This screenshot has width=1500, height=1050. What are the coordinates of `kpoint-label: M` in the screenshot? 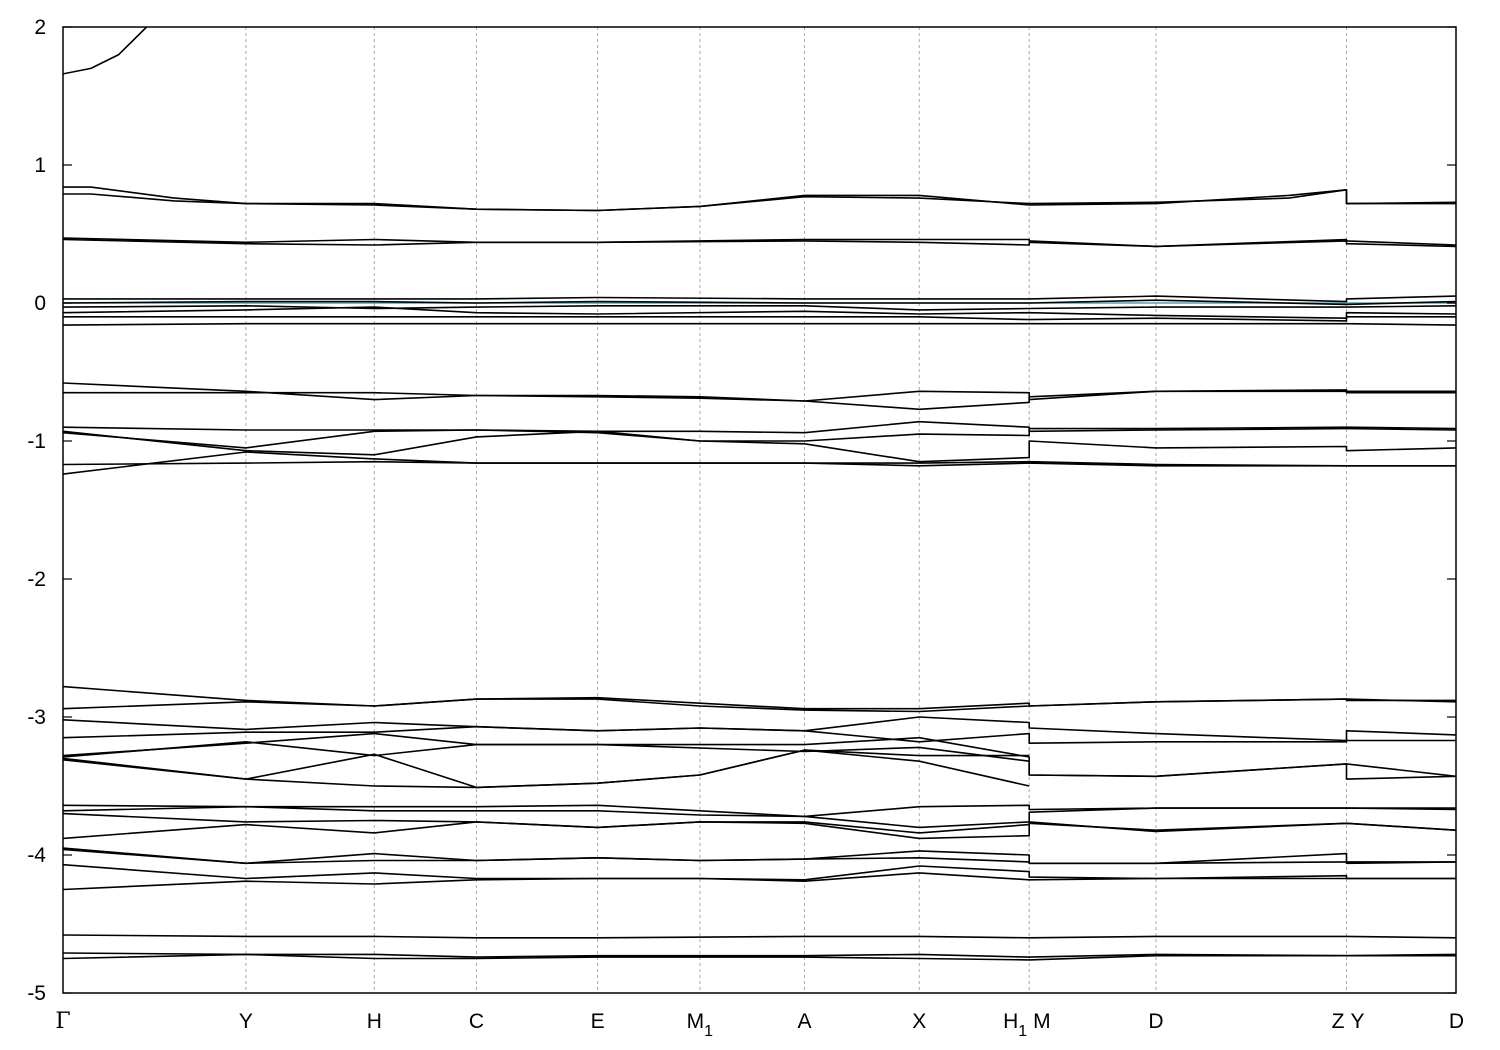 It's located at (1042, 1021).